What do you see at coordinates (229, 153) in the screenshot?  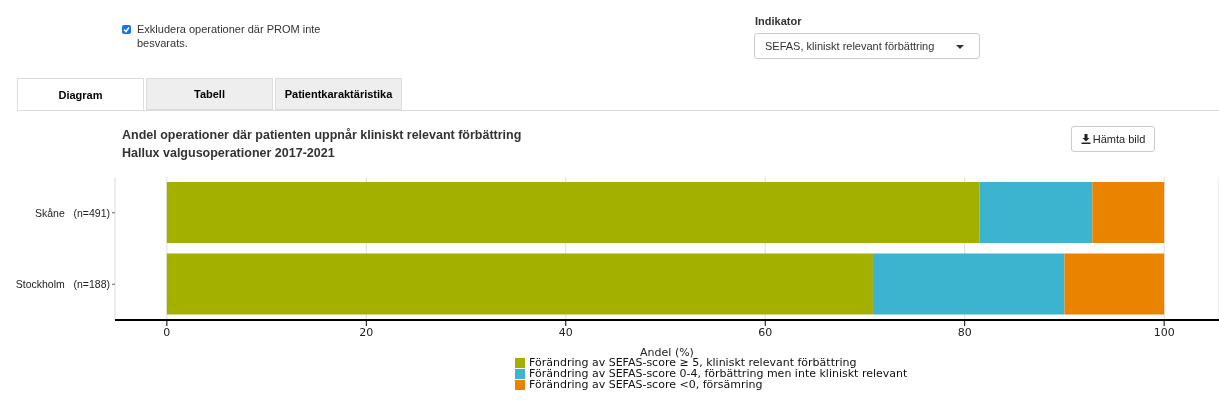 I see `chart-subtitle: Hallux valgusoperationer 2017-2021` at bounding box center [229, 153].